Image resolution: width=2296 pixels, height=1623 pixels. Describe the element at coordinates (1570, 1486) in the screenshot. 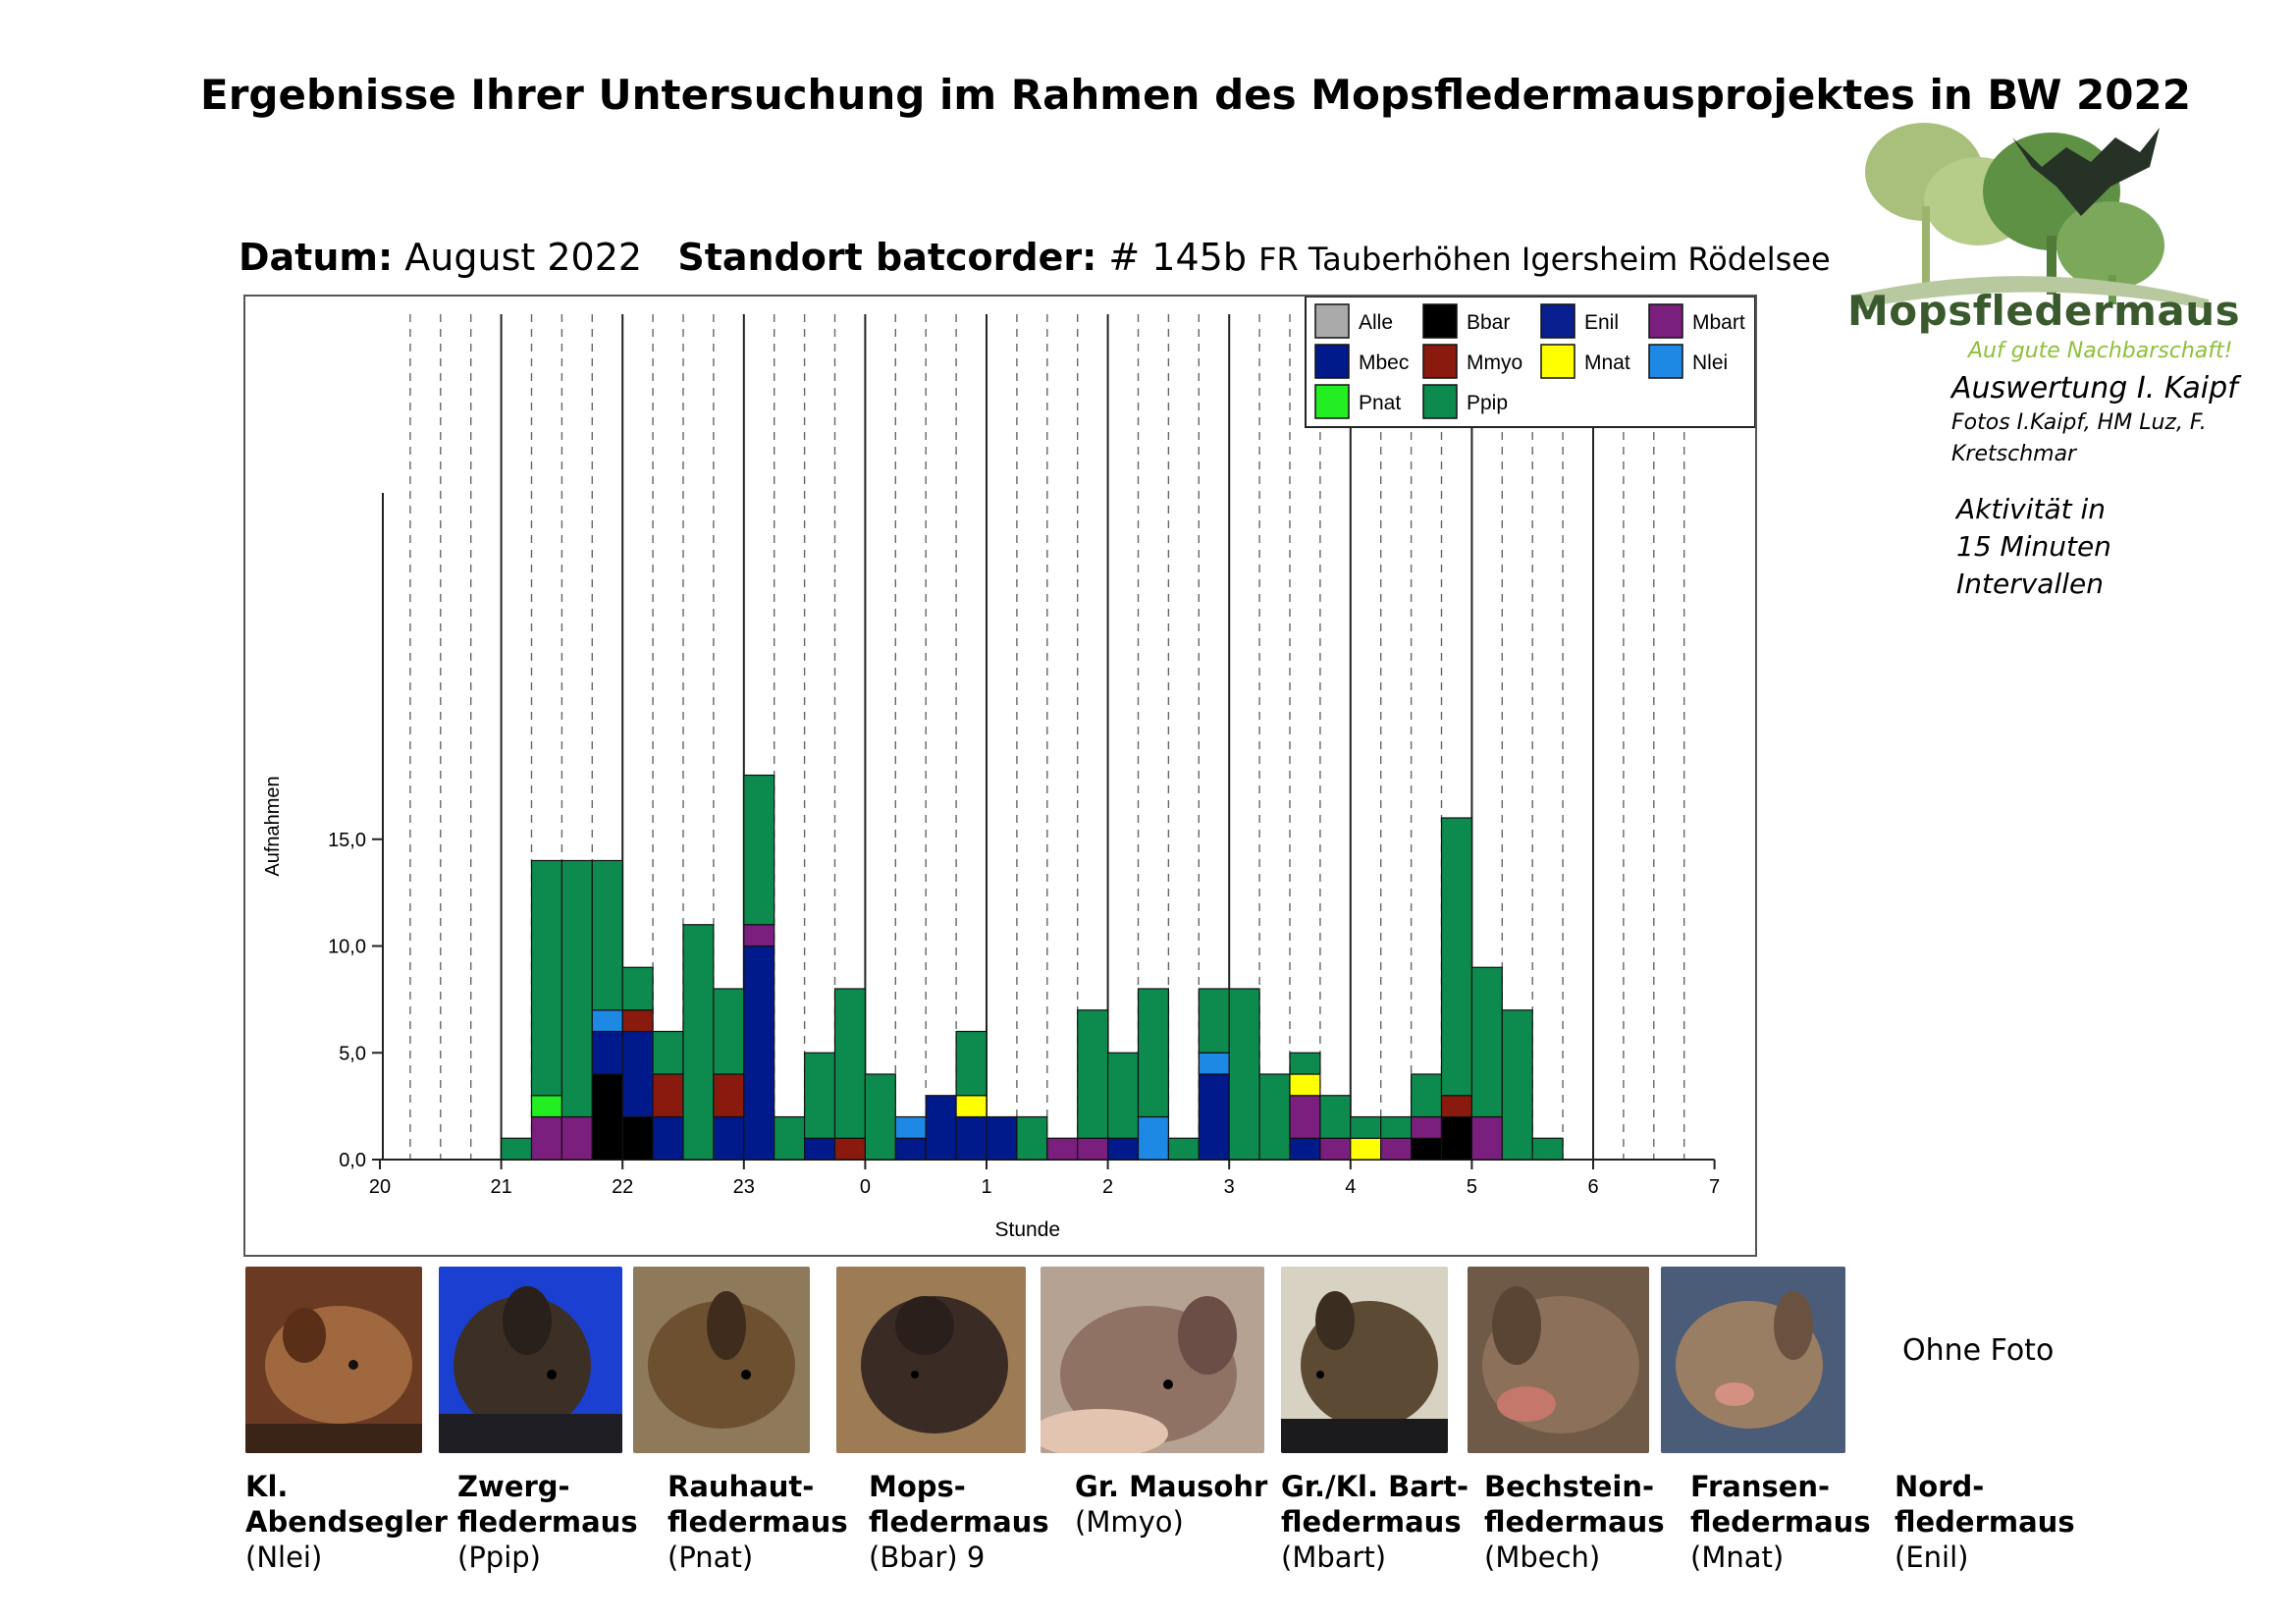

I see `species-name-line1: Bechstein-` at that location.